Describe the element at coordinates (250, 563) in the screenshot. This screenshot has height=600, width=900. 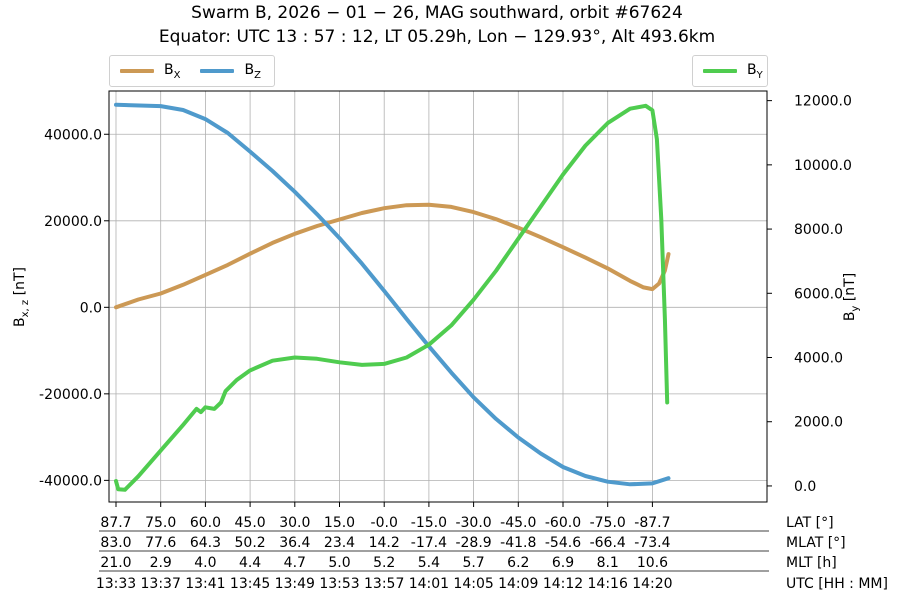
I see `x-mlt-label-3: 4.4` at that location.